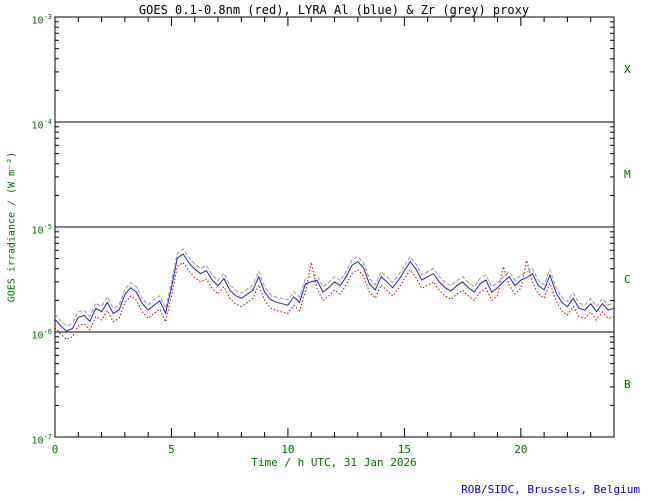 The height and width of the screenshot is (500, 650). Describe the element at coordinates (41, 335) in the screenshot. I see `y-tick-label: 10⁻⁶` at that location.